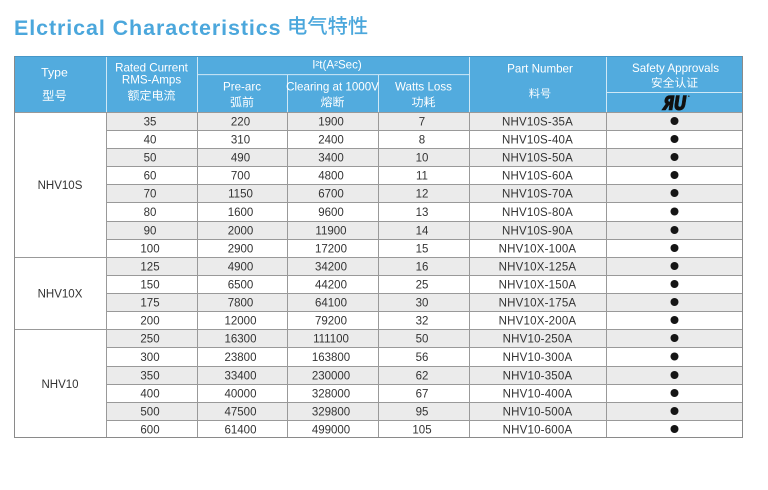 This screenshot has width=768, height=490. What do you see at coordinates (150, 177) in the screenshot?
I see `svg-text: 60` at bounding box center [150, 177].